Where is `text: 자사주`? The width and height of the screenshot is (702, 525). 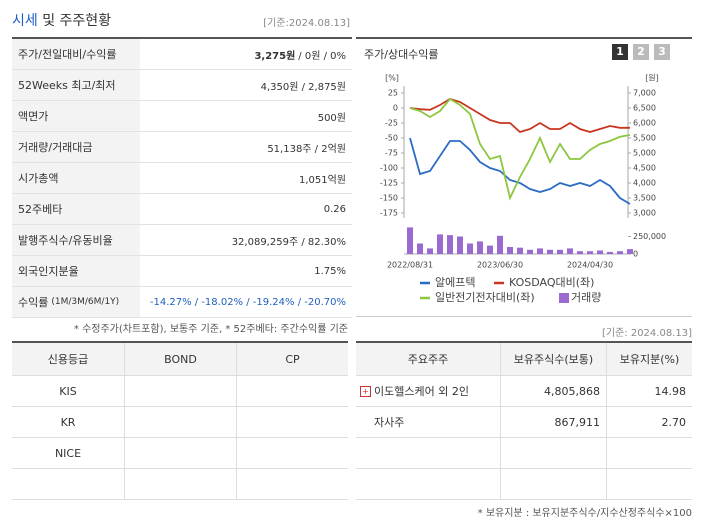 text: 자사주 is located at coordinates (389, 422).